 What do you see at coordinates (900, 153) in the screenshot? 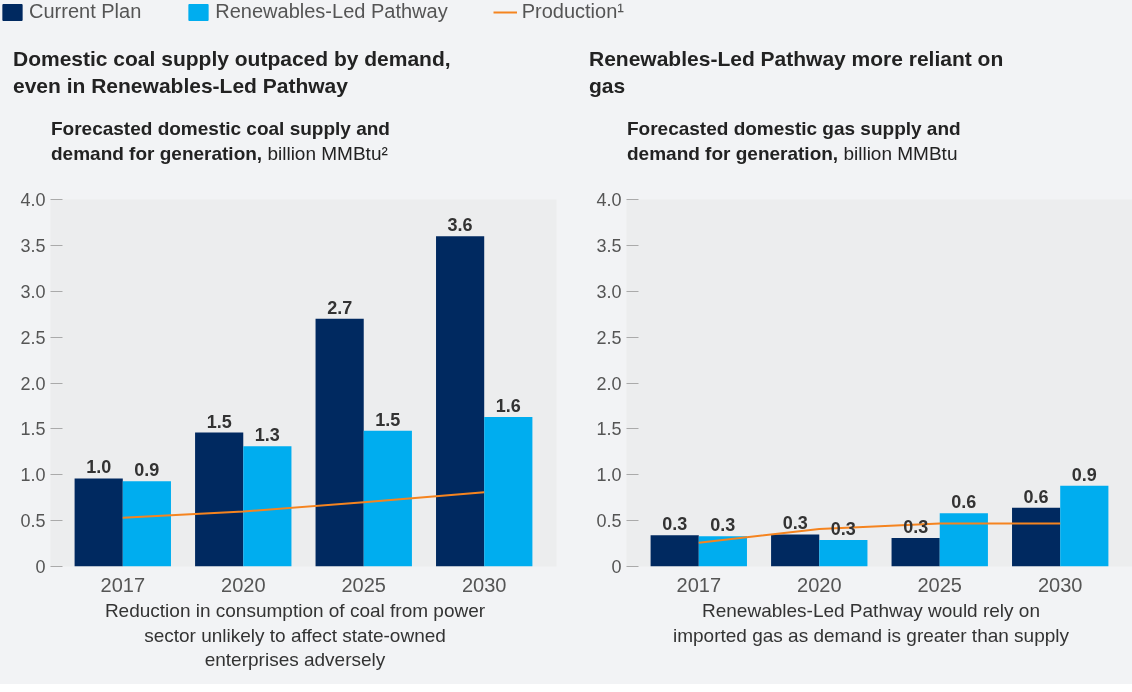
I see `y-axis-title: billion MMBtu` at bounding box center [900, 153].